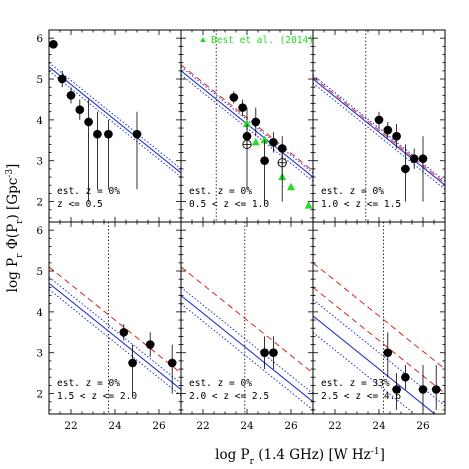  What do you see at coordinates (15, 228) in the screenshot?
I see `y-axis-label: log Pr Φ(Pr) [Gpc-3]` at bounding box center [15, 228].